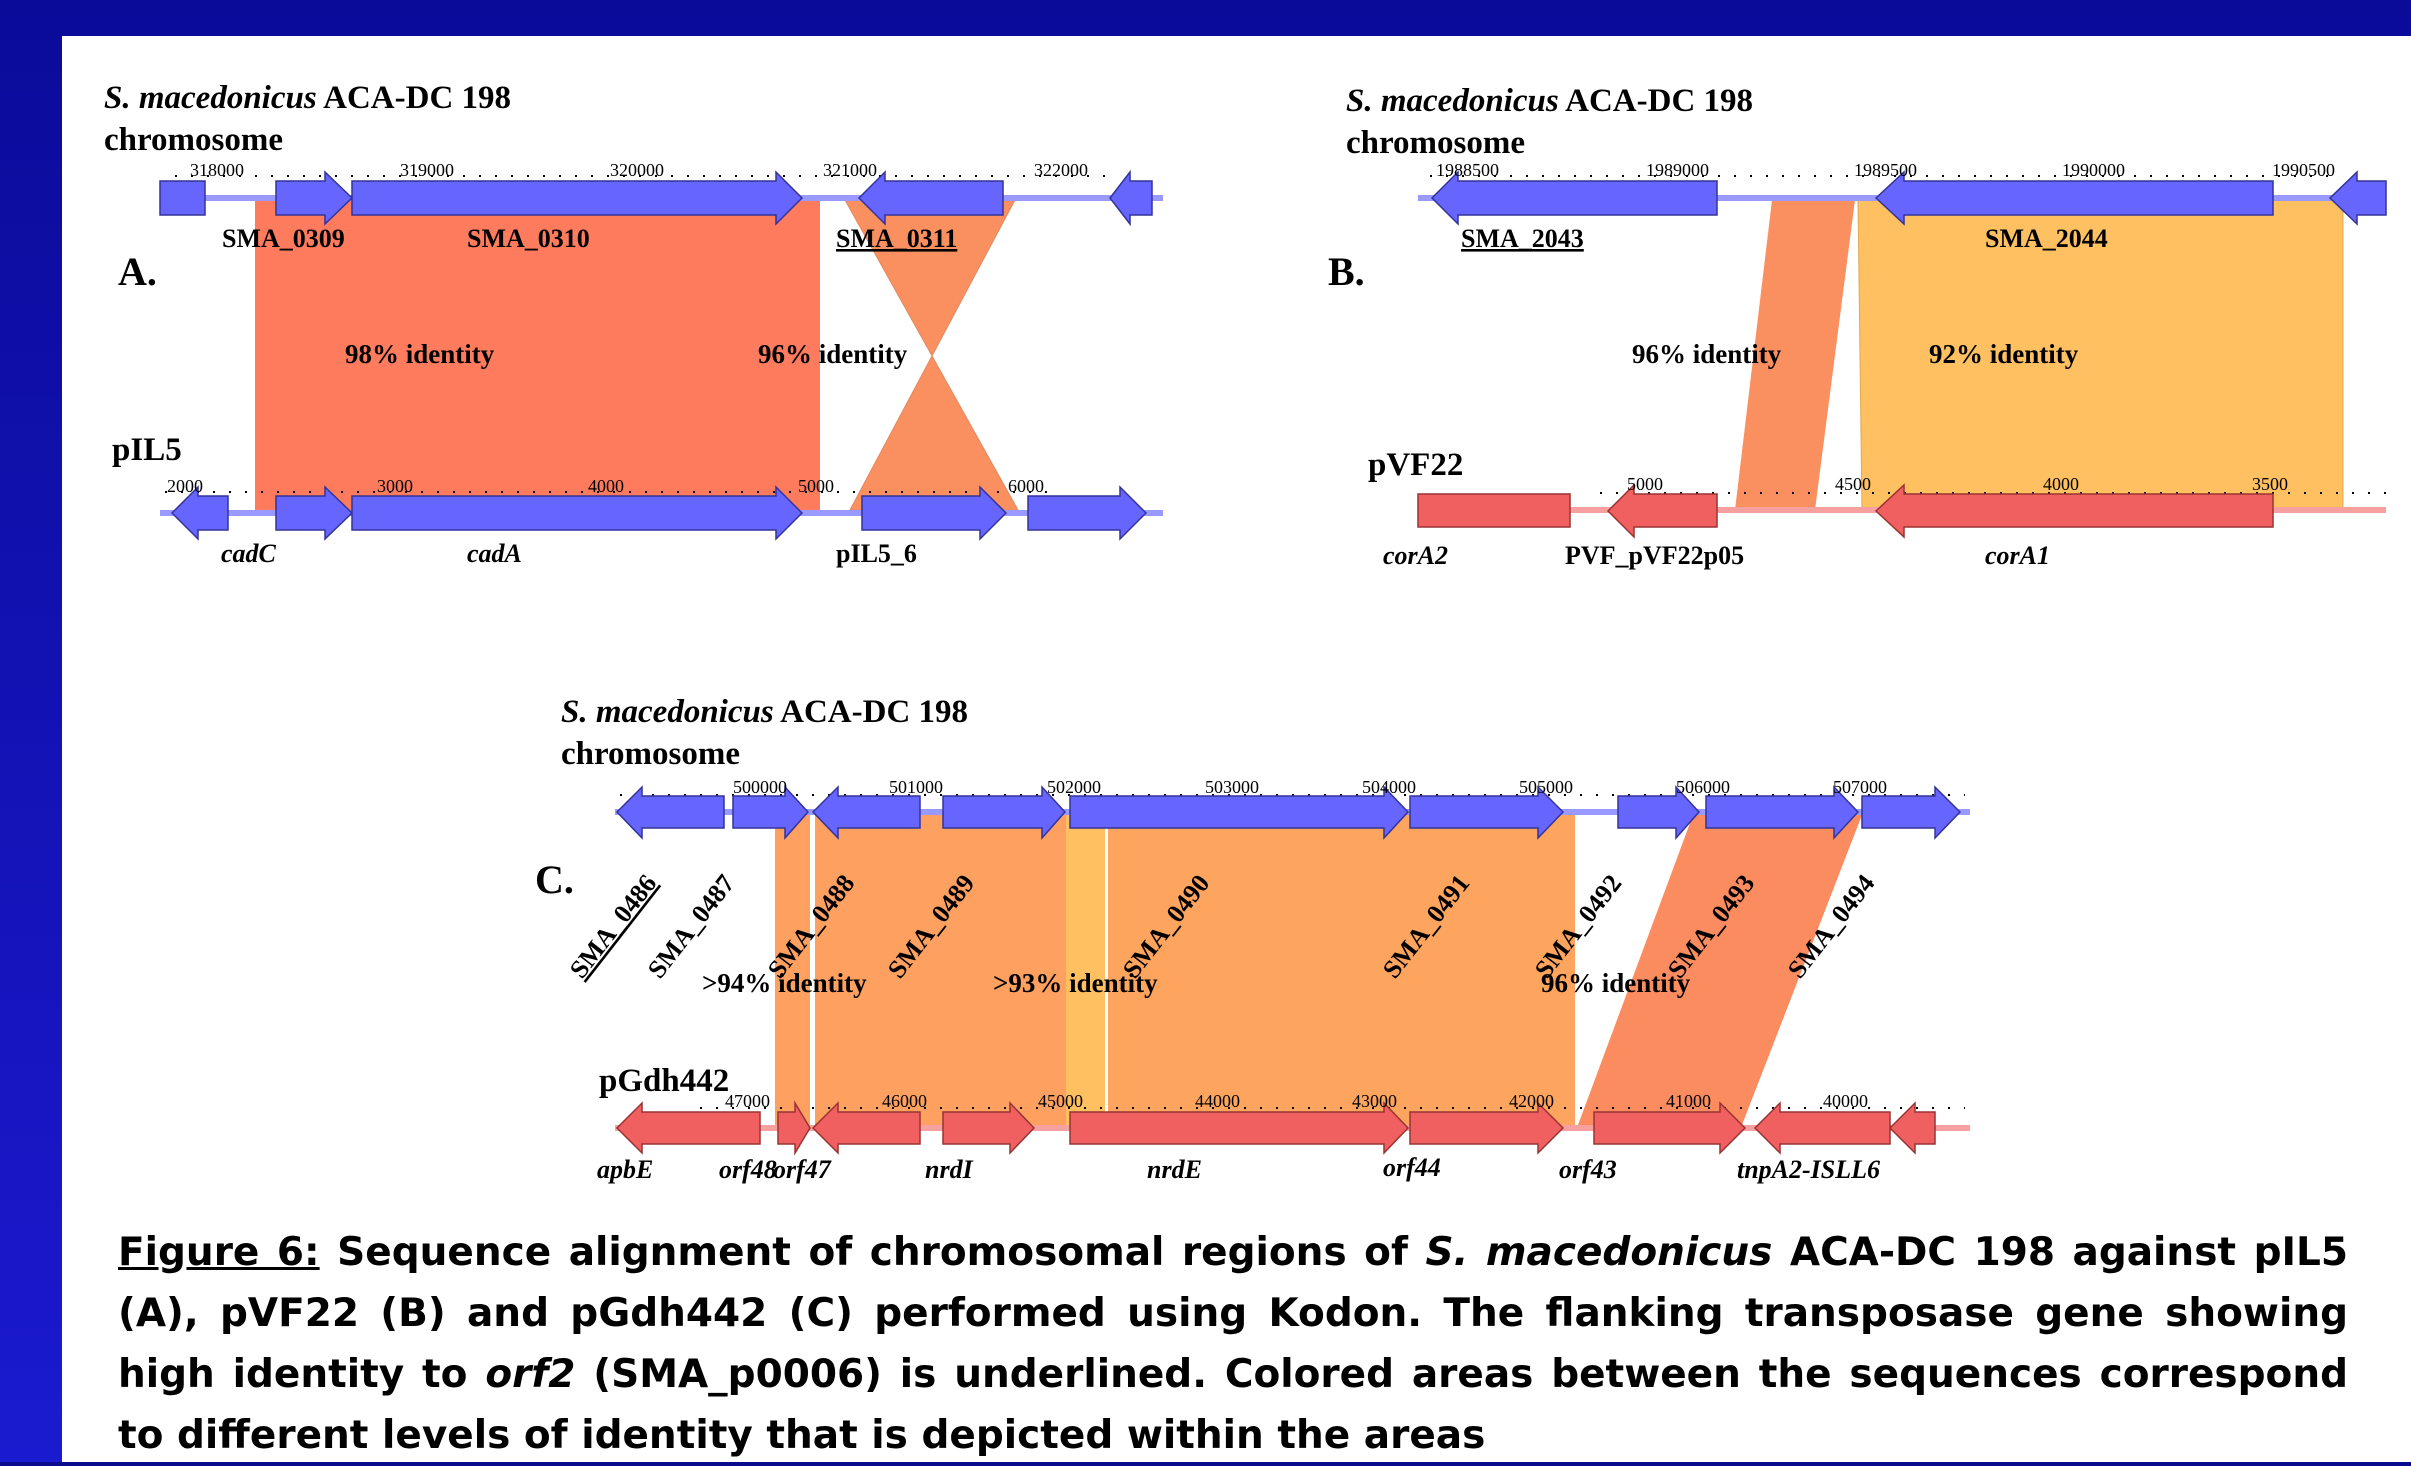 The width and height of the screenshot is (2411, 1466). What do you see at coordinates (219, 1252) in the screenshot?
I see `caption-label: Figure 6:` at bounding box center [219, 1252].